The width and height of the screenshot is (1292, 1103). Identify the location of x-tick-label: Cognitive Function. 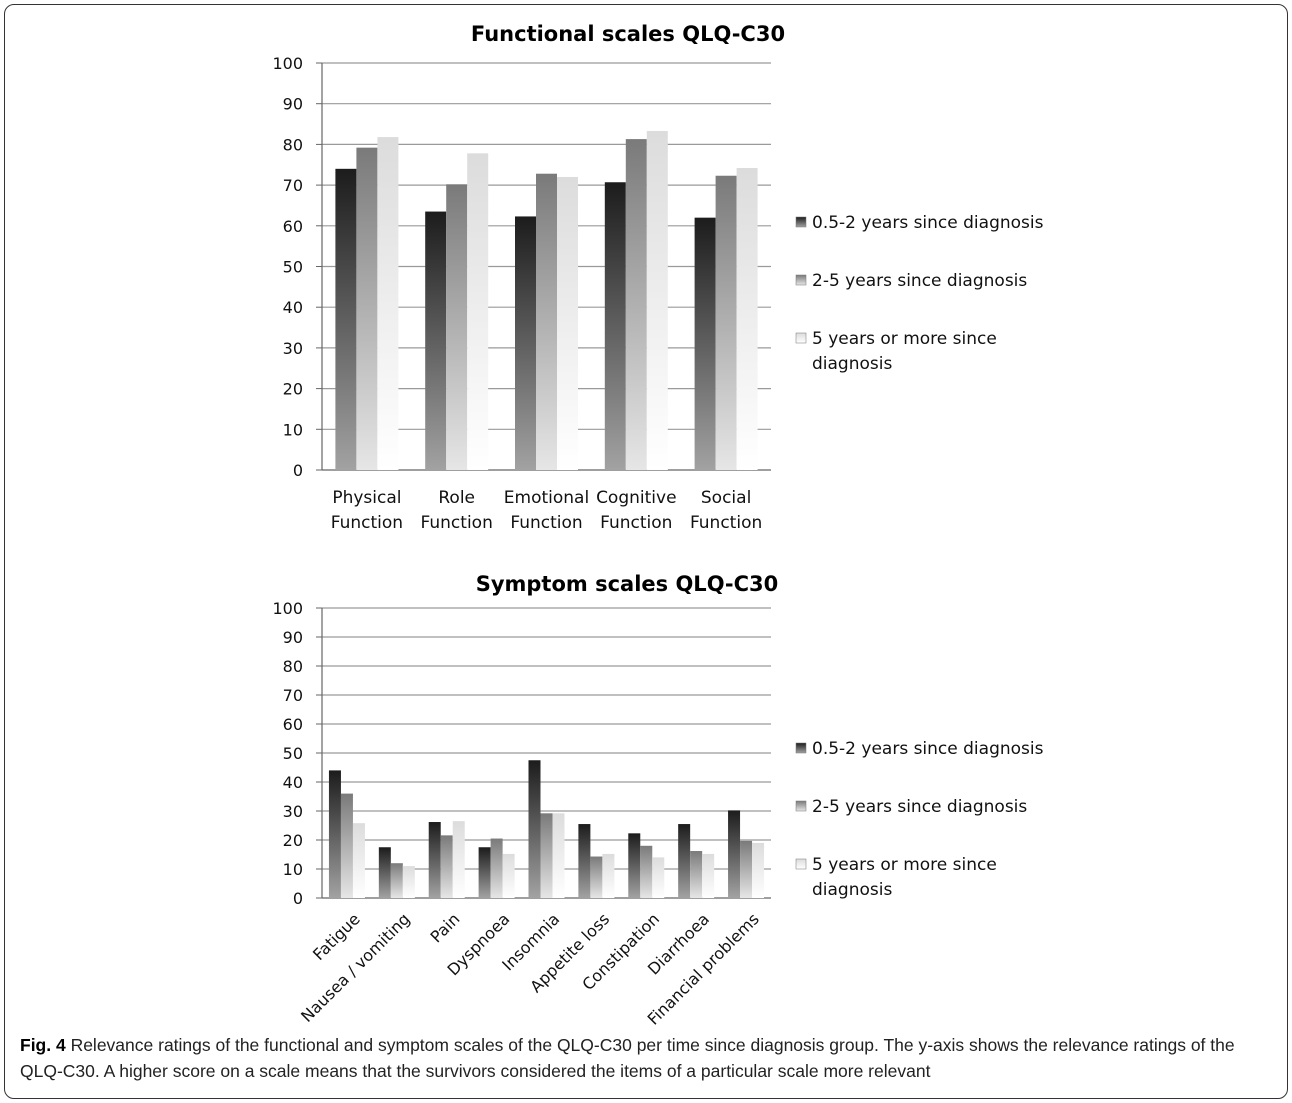
(636, 510).